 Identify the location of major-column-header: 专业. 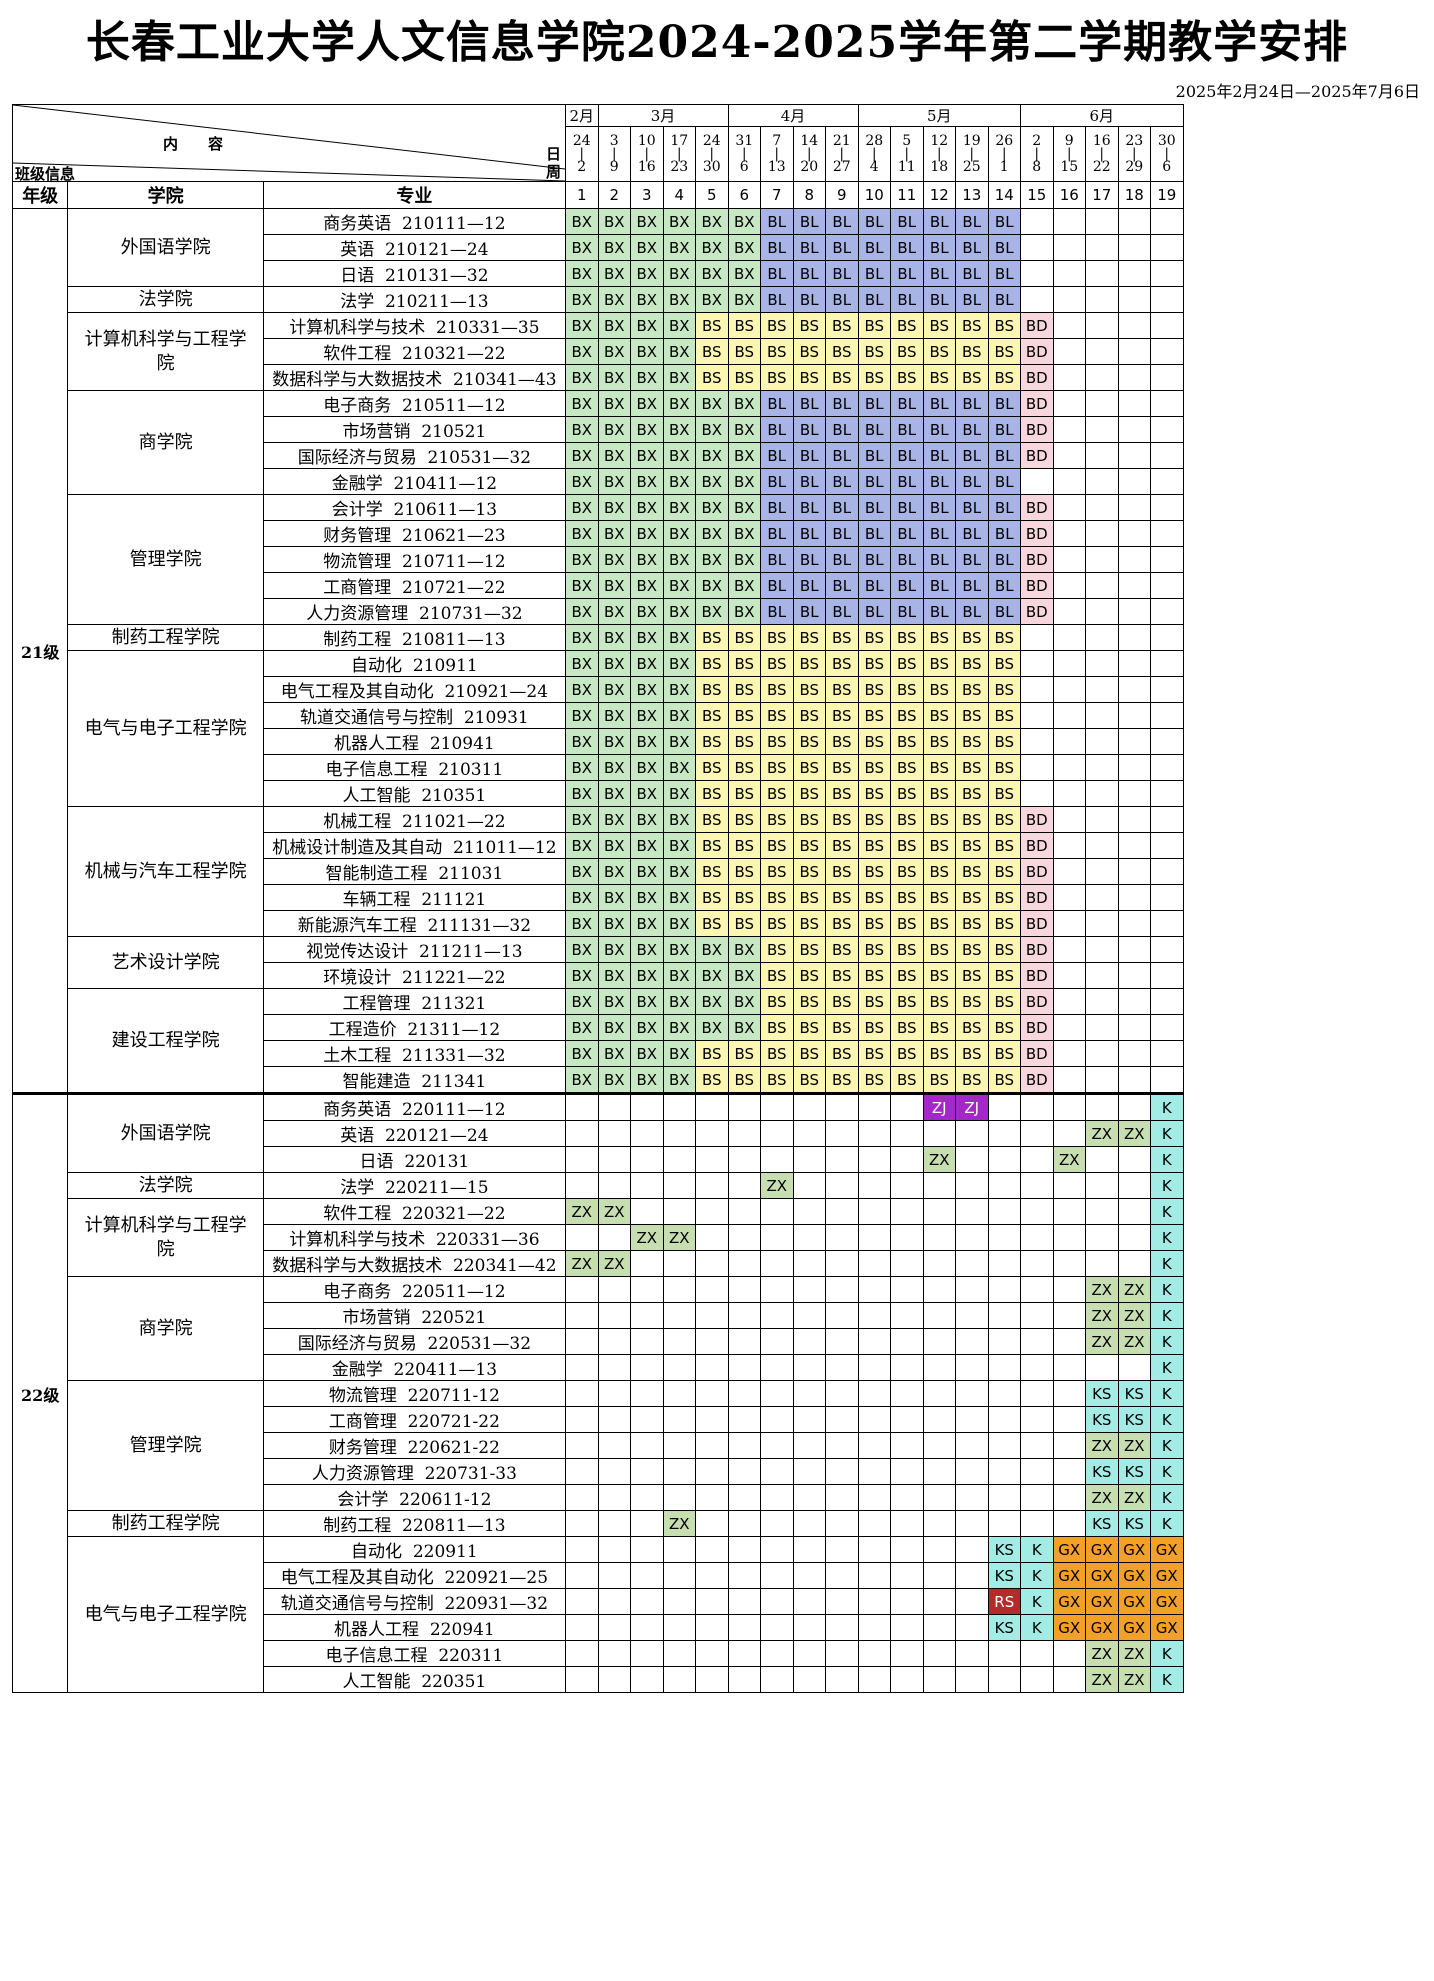
(414, 195).